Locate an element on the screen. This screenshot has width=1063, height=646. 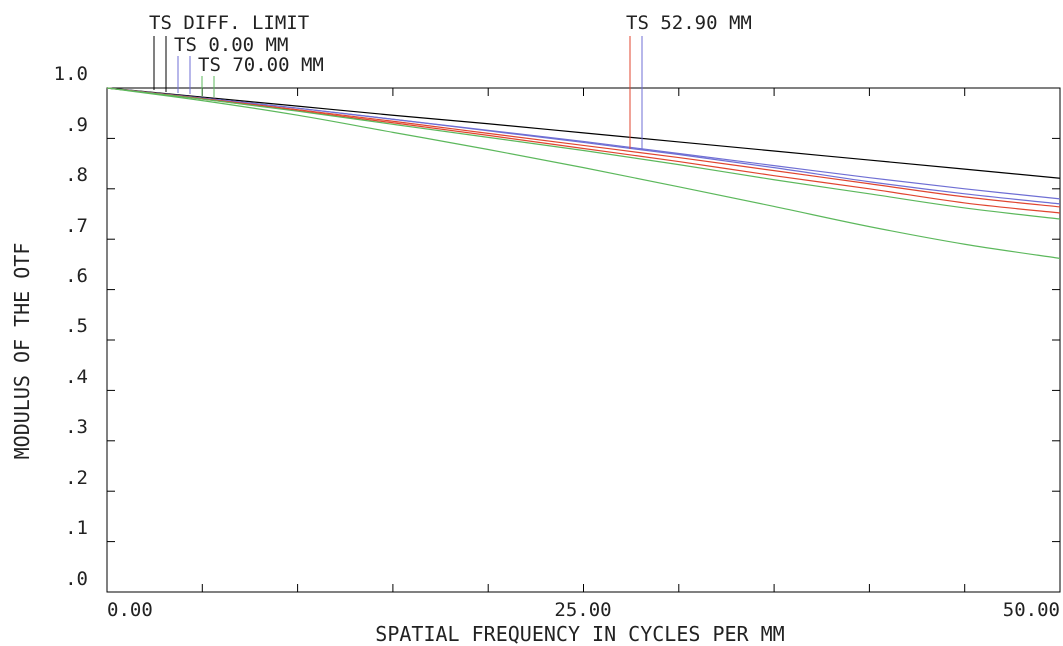
x-tick-label: 25.00 is located at coordinates (582, 610).